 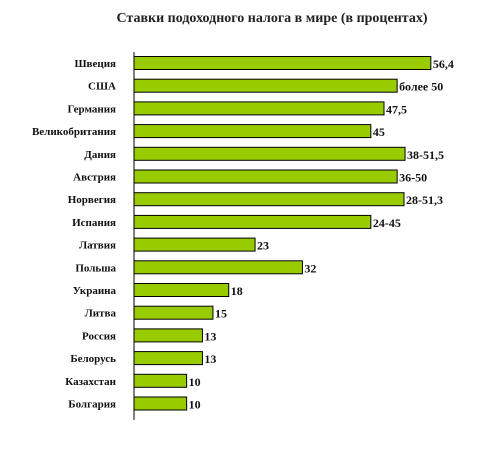 What do you see at coordinates (90, 382) in the screenshot?
I see `category-label-14: Казахстан` at bounding box center [90, 382].